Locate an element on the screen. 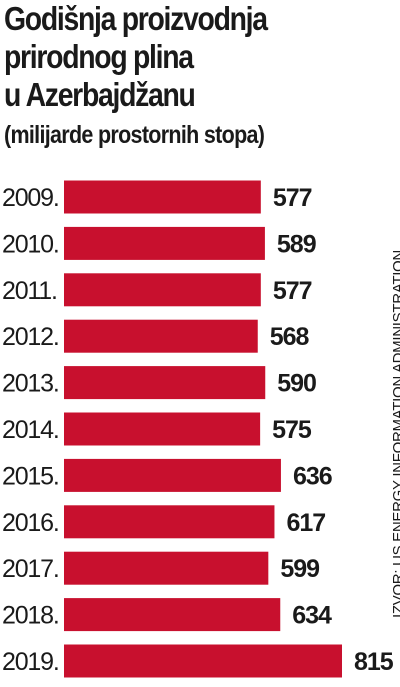 The image size is (400, 687). year-label: 2019. is located at coordinates (30, 662).